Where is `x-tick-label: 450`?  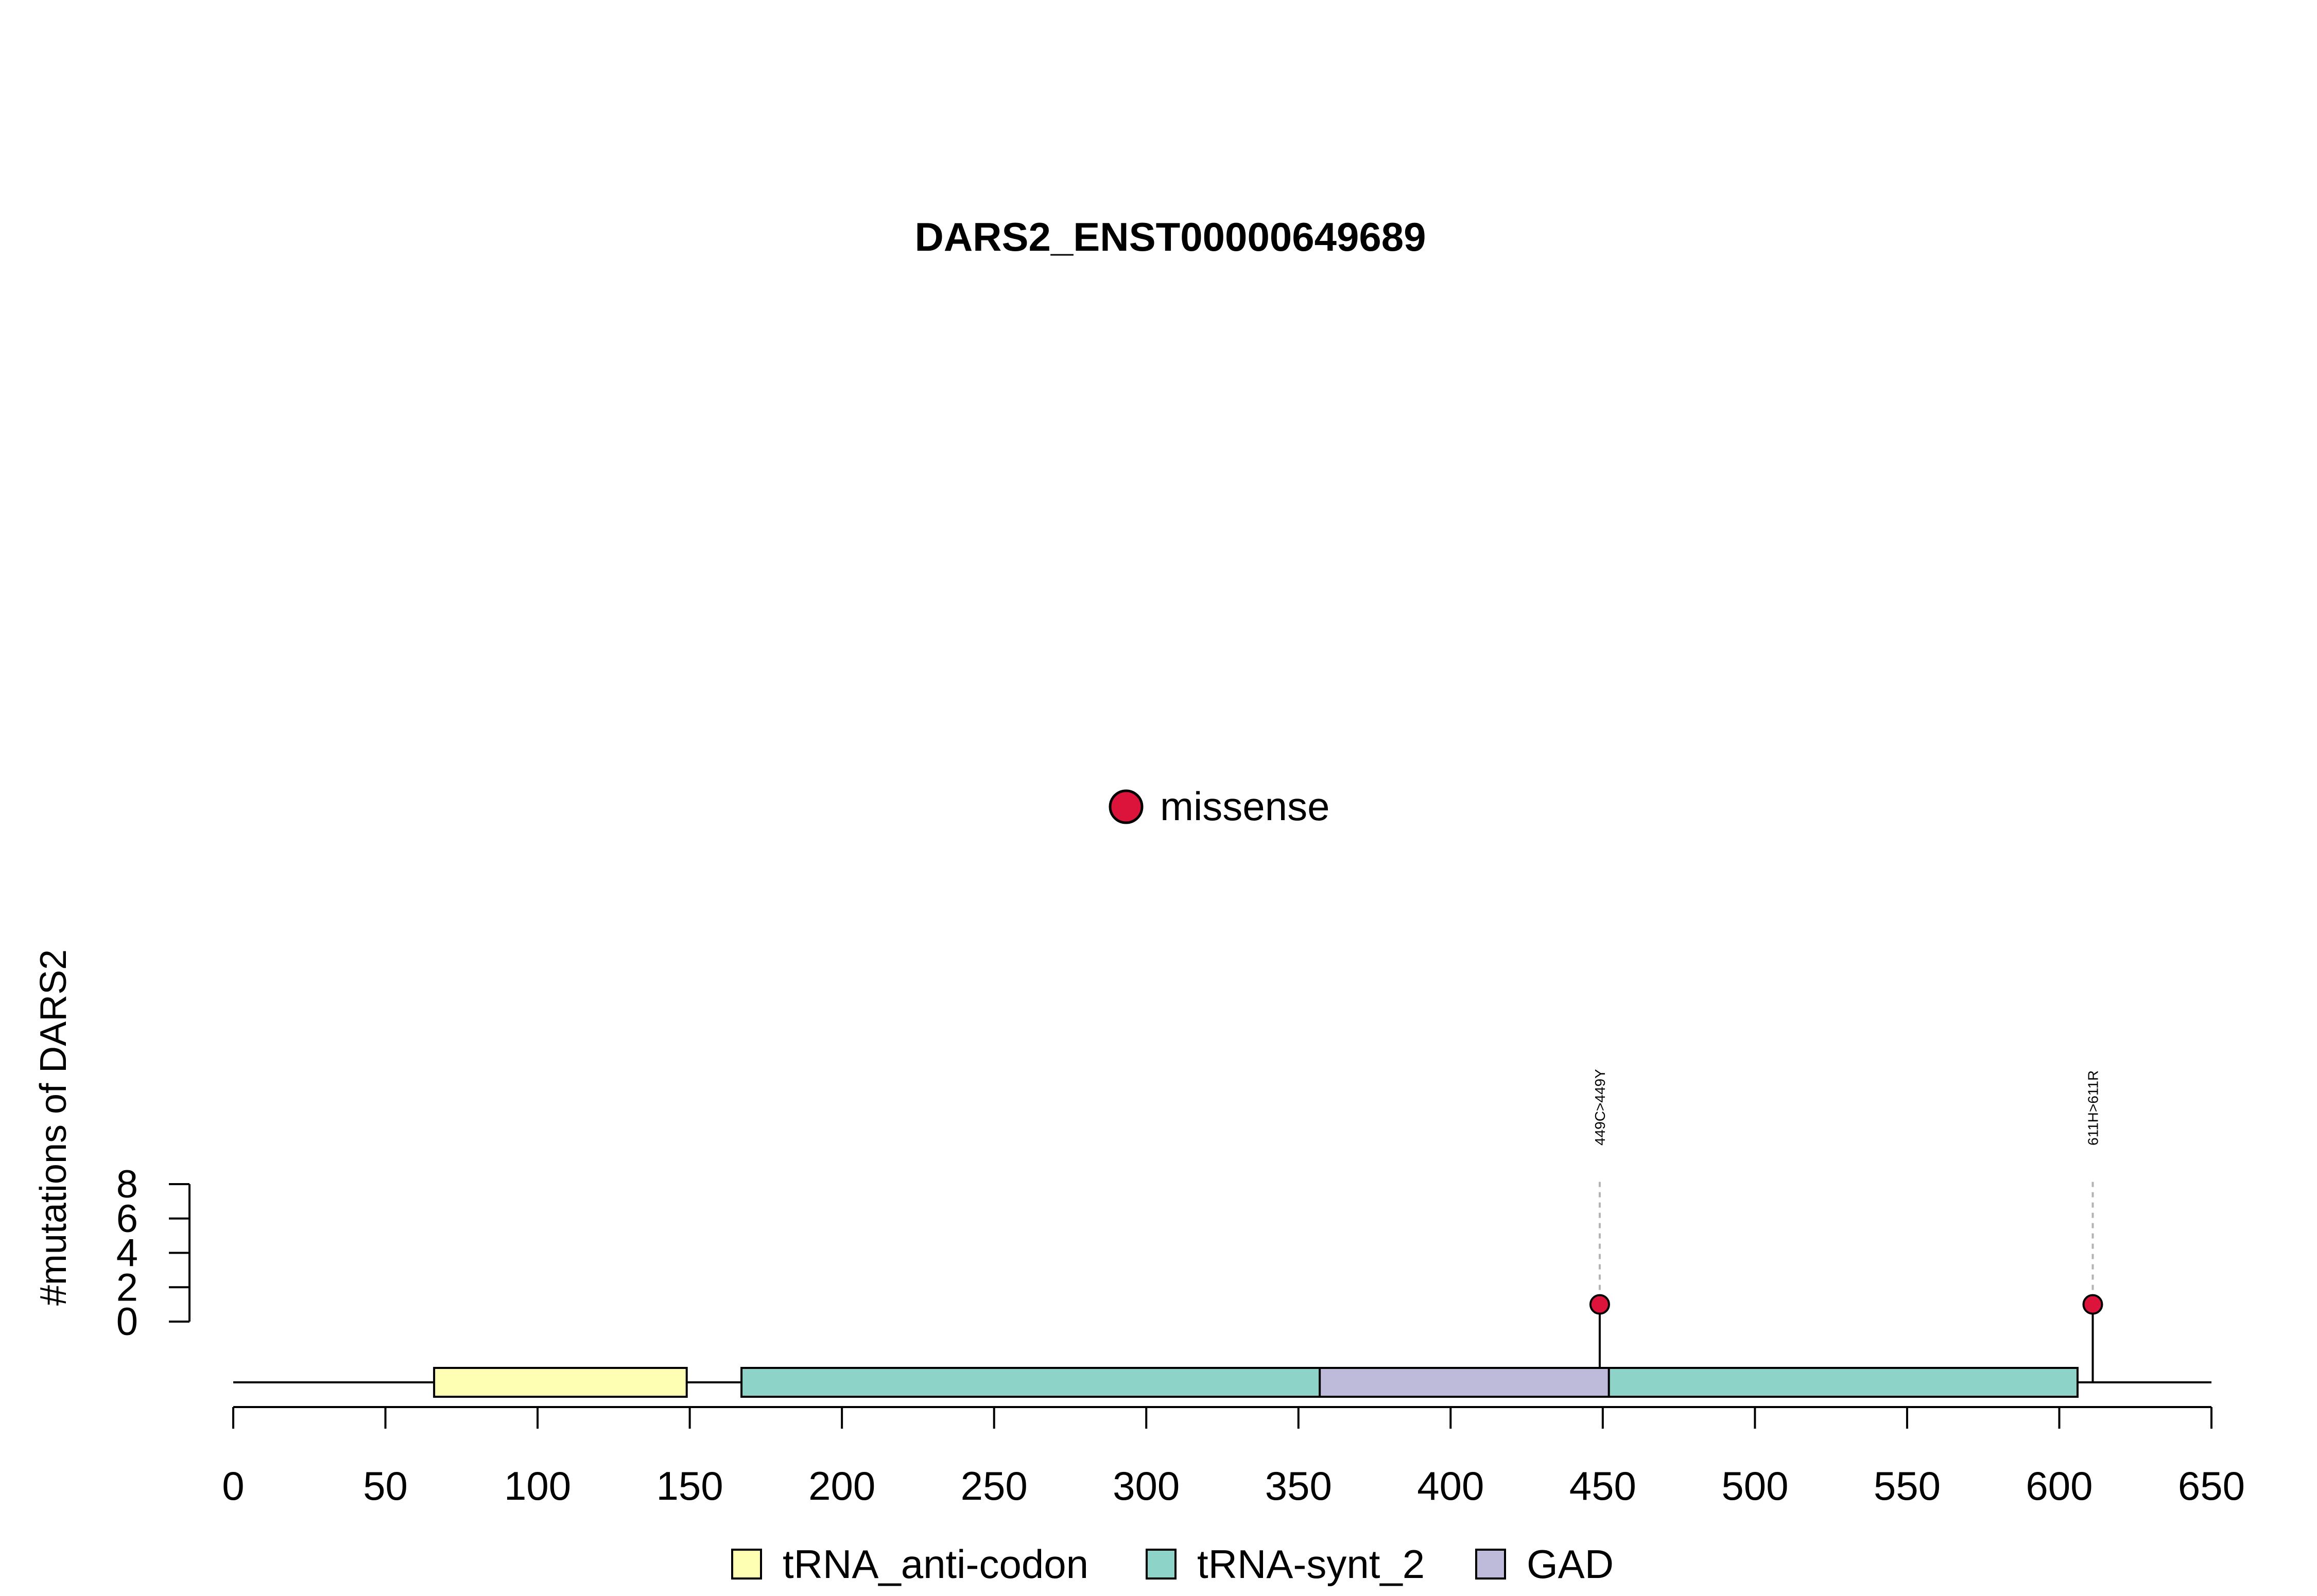
x-tick-label: 450 is located at coordinates (1602, 1486).